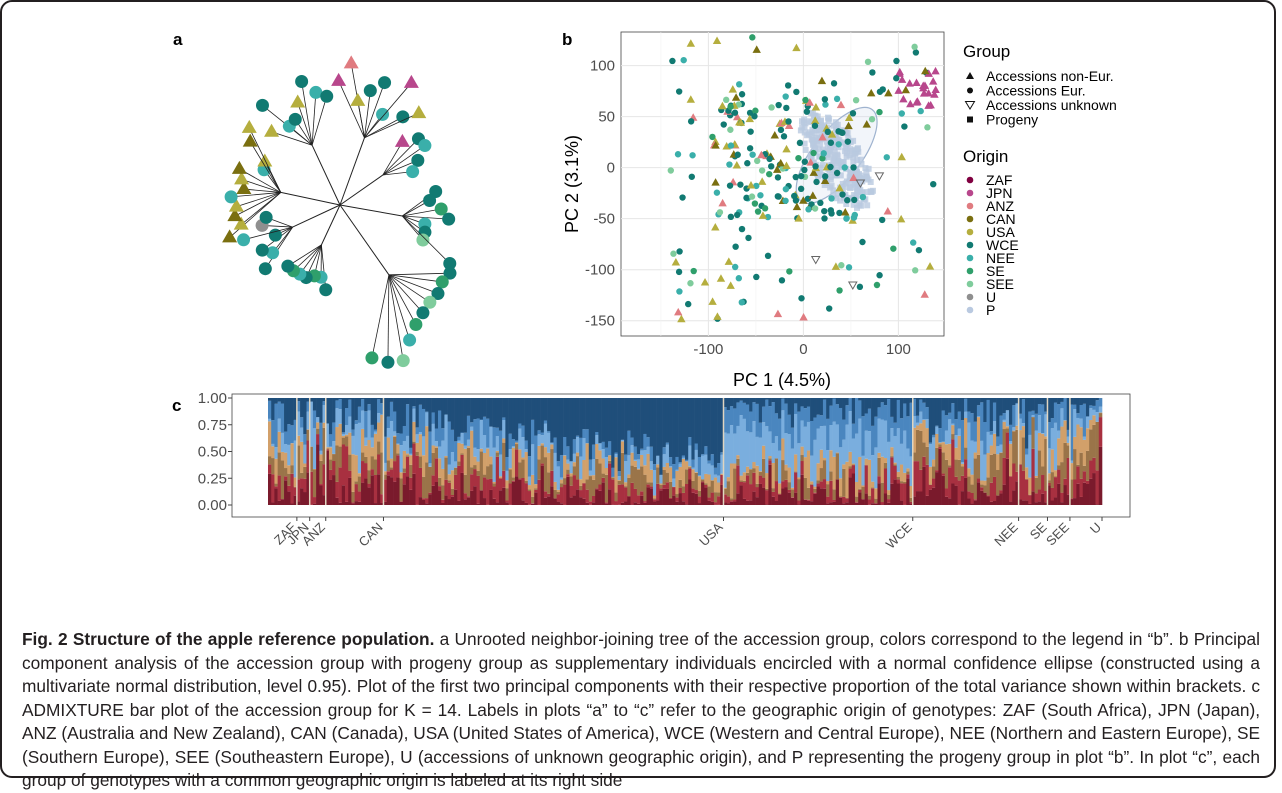  Describe the element at coordinates (295, 119) in the screenshot. I see `tree-tip-eur` at that location.